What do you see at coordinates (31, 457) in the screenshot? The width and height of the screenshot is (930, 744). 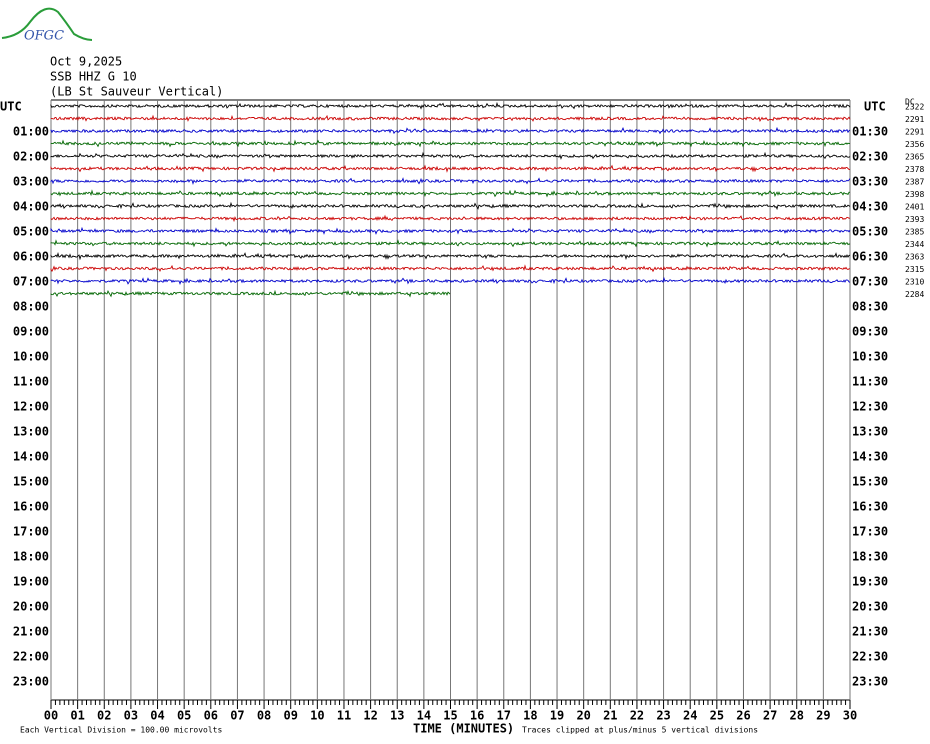 I see `row-label: 14:00` at bounding box center [31, 457].